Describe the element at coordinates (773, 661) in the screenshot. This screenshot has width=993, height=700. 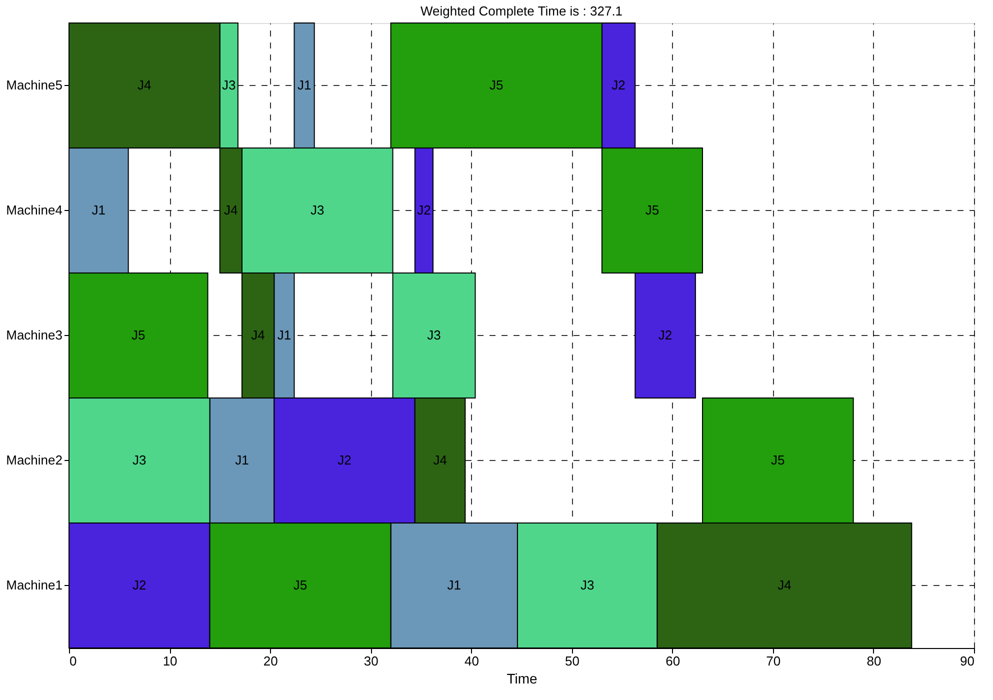
I see `x-tick-label: 70` at that location.